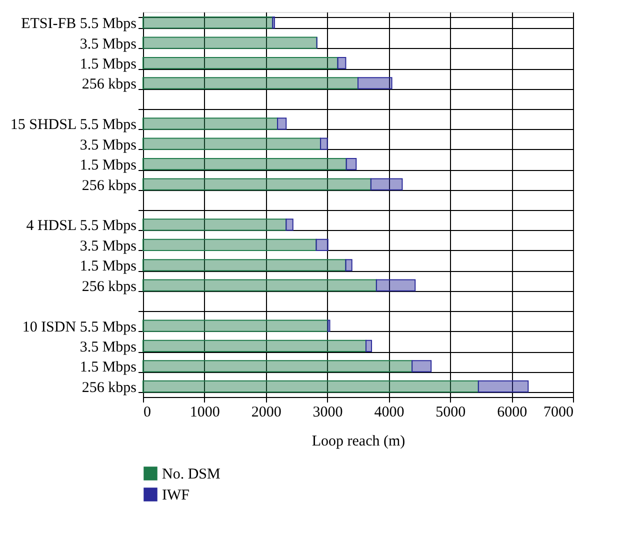  Describe the element at coordinates (559, 412) in the screenshot. I see `x-tick-label: 7000` at that location.